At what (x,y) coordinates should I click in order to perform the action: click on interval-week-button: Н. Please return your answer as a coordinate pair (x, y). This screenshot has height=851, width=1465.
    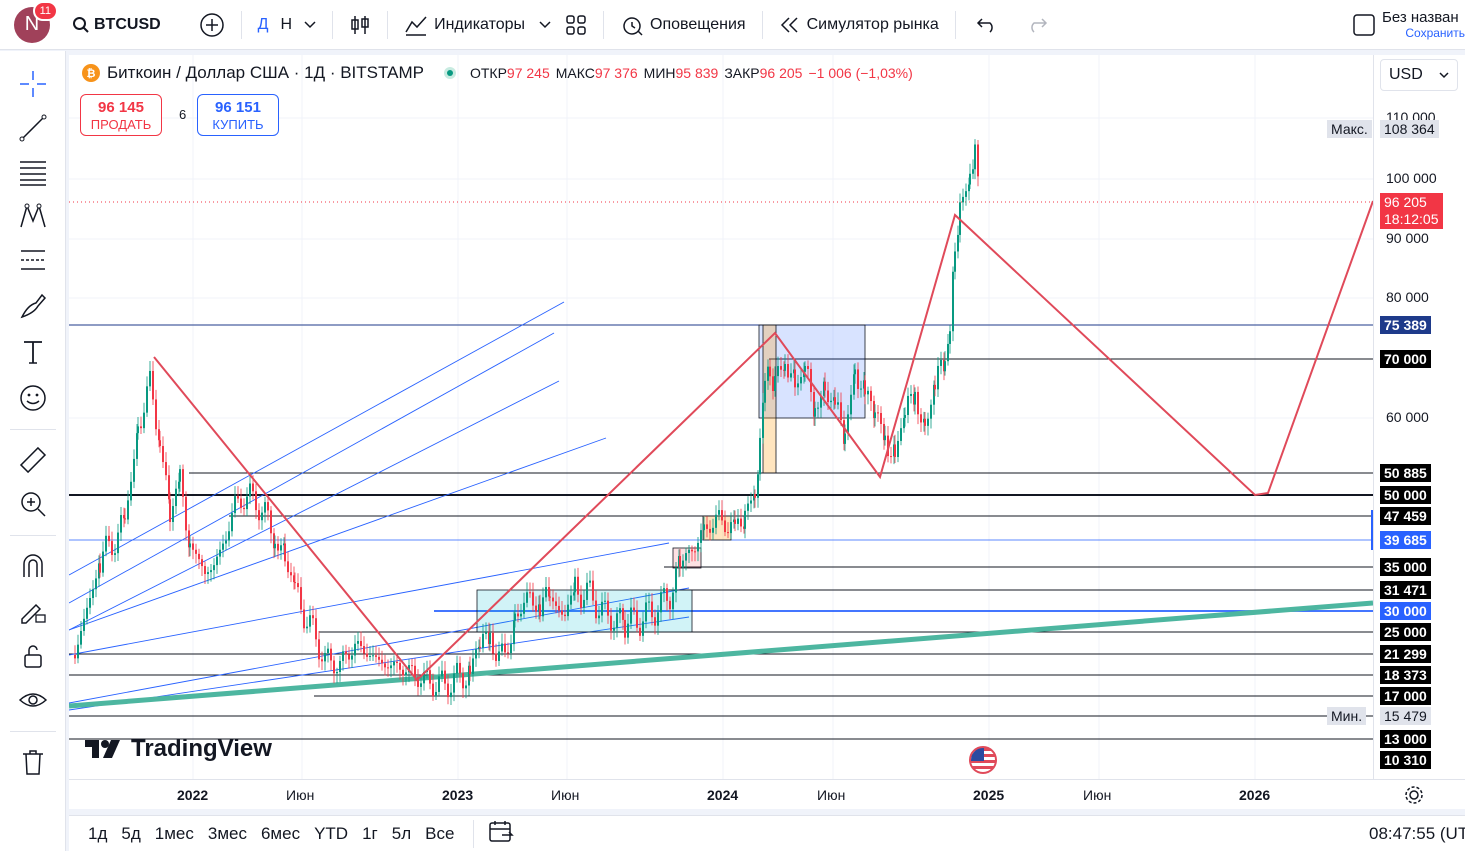
    Looking at the image, I should click on (286, 24).